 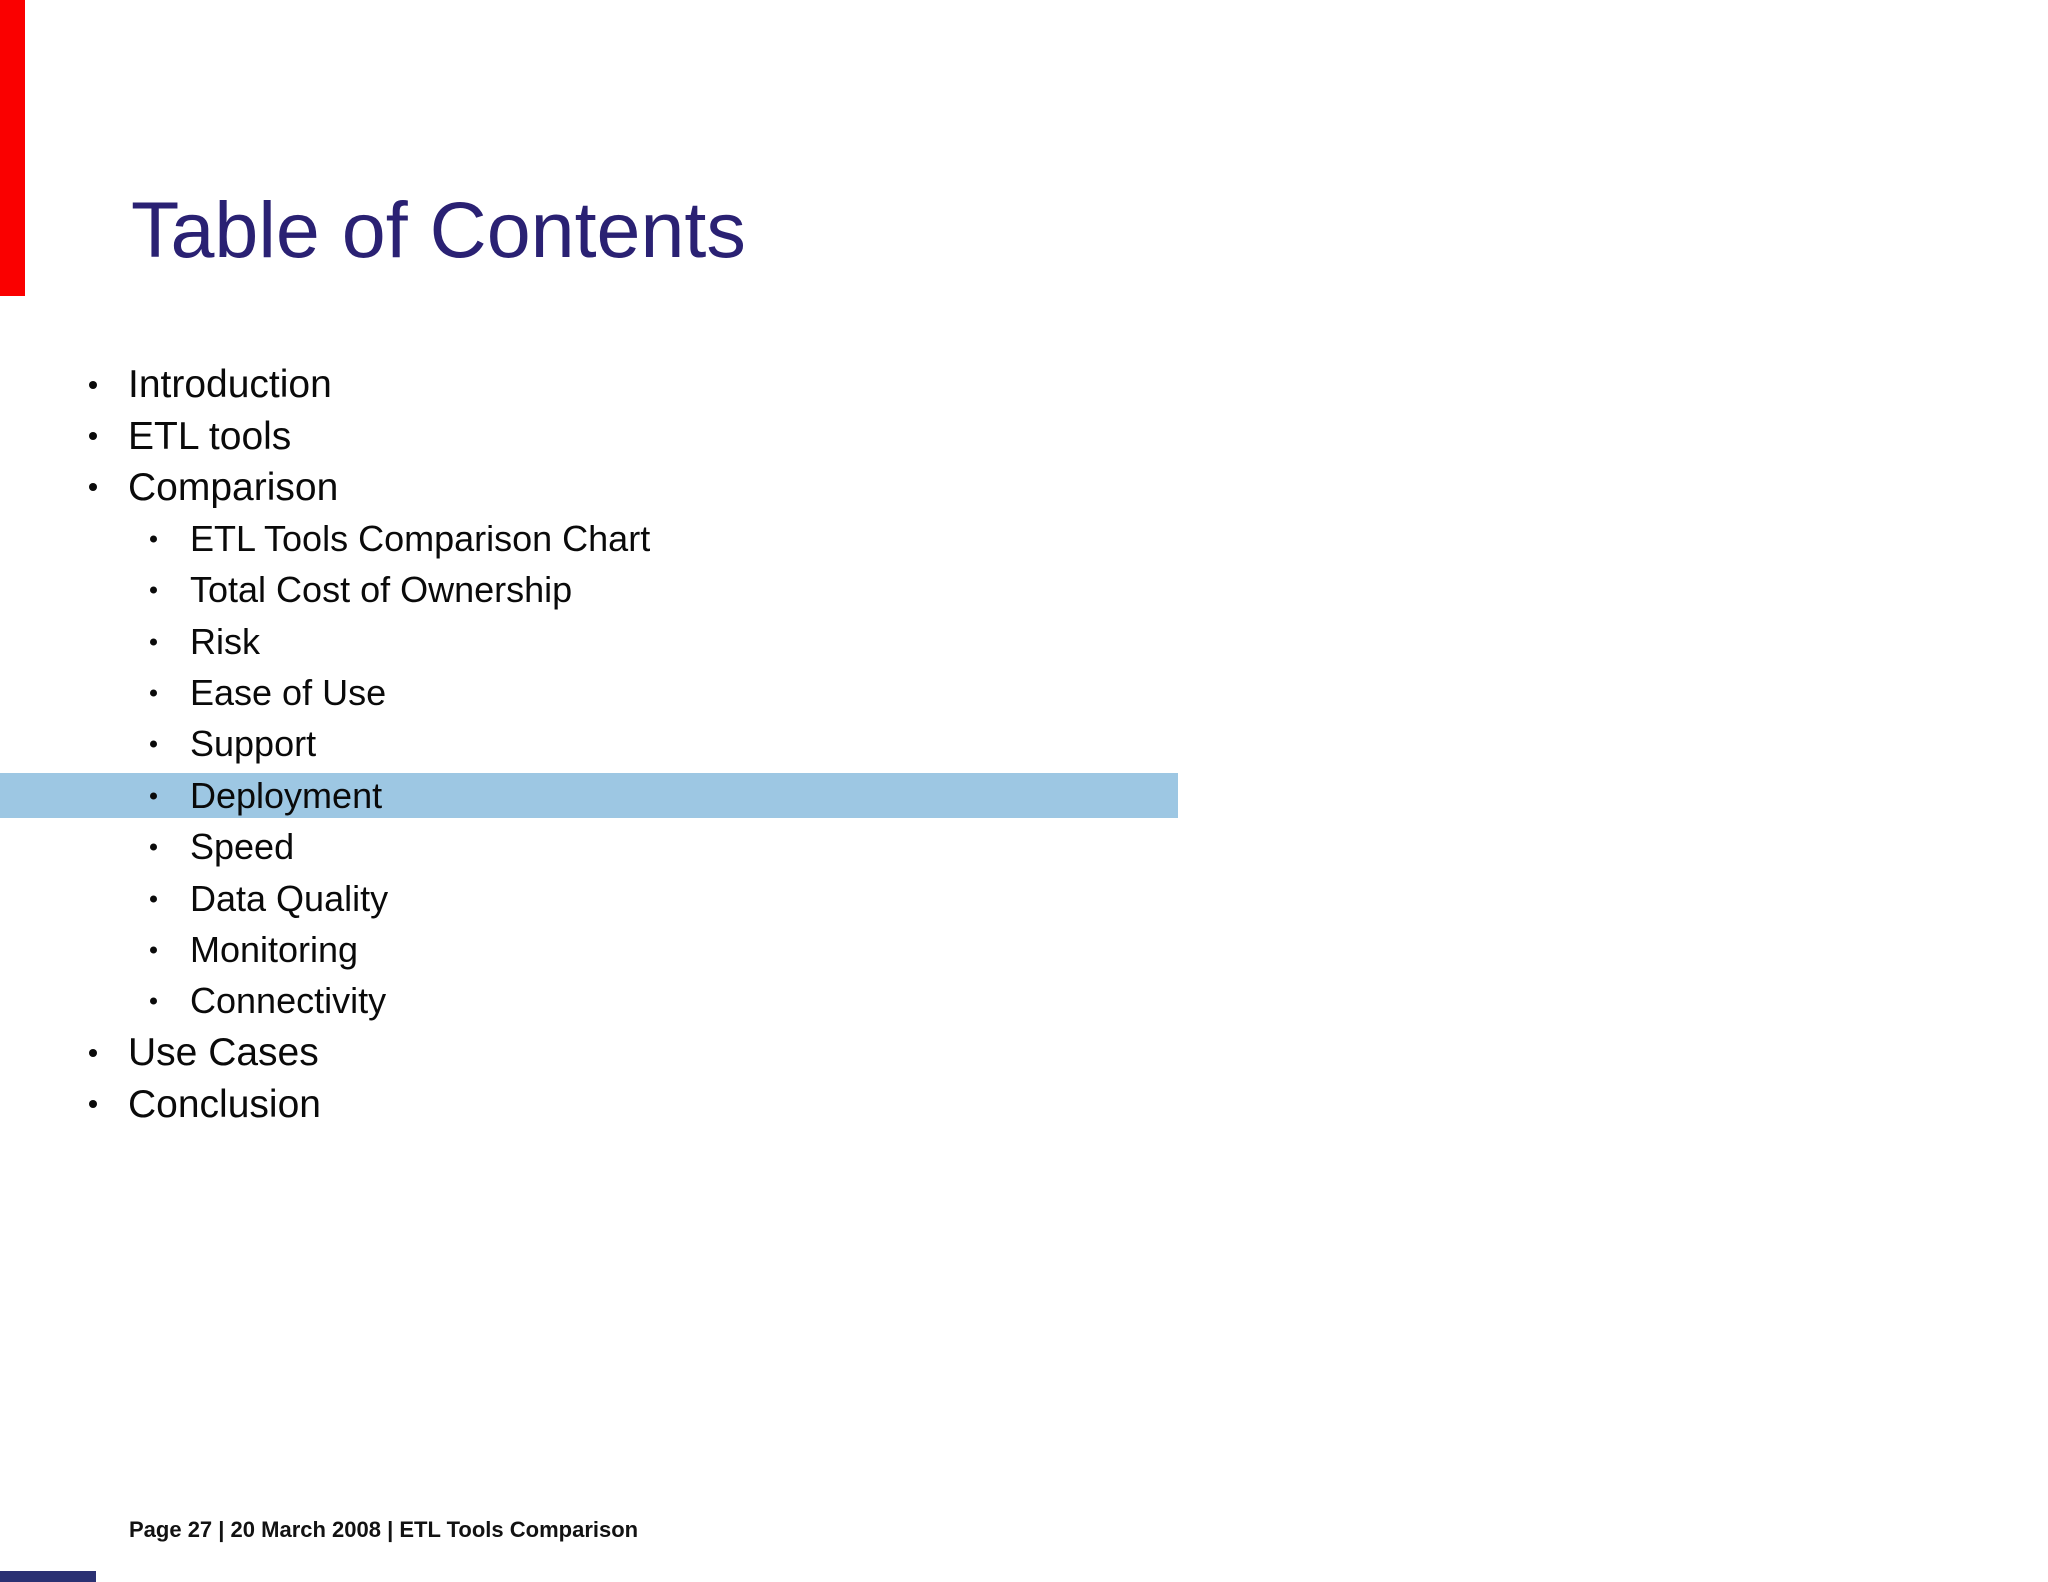 What do you see at coordinates (289, 898) in the screenshot?
I see `toc-item-label: Data Quality` at bounding box center [289, 898].